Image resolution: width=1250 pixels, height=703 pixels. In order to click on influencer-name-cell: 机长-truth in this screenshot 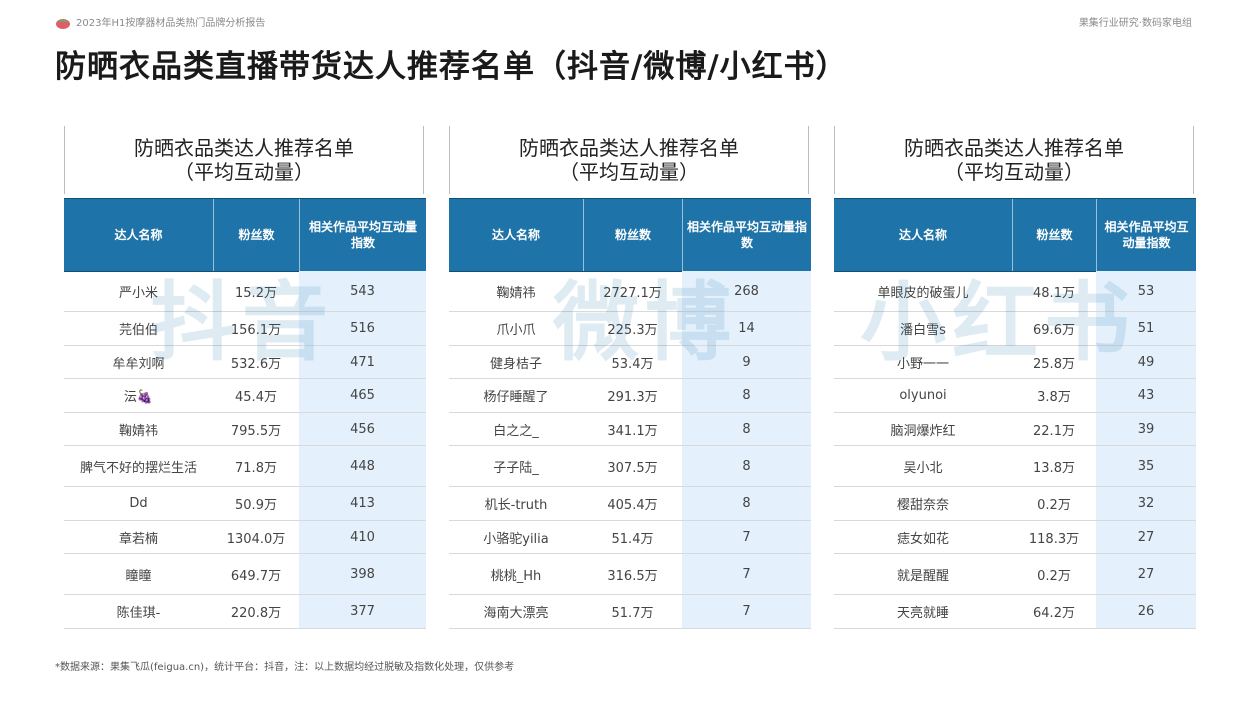, I will do `click(516, 505)`.